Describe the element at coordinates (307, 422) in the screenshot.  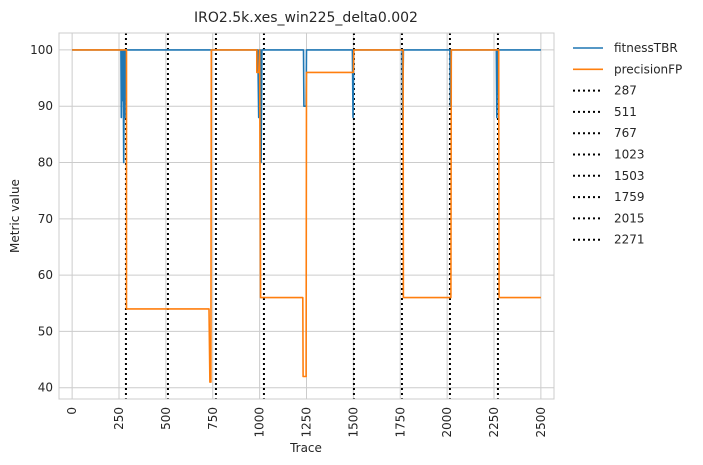
I see `x-tick-label: 1250` at that location.